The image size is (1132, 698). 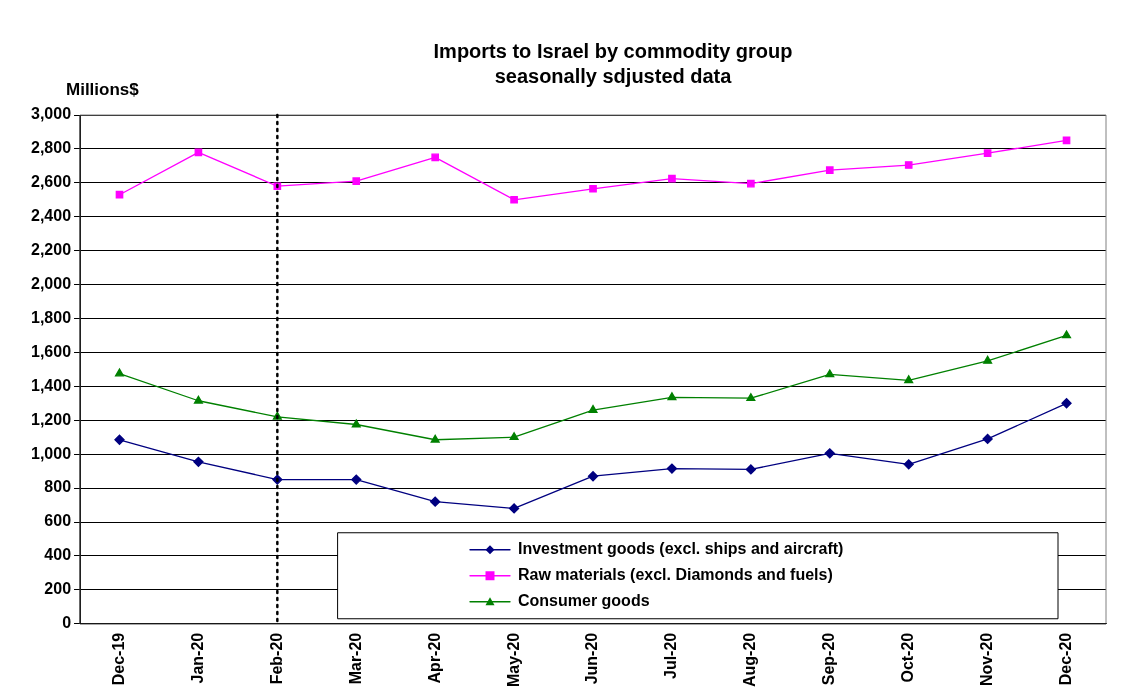 I want to click on x-tick-label: May-20, so click(x=513, y=659).